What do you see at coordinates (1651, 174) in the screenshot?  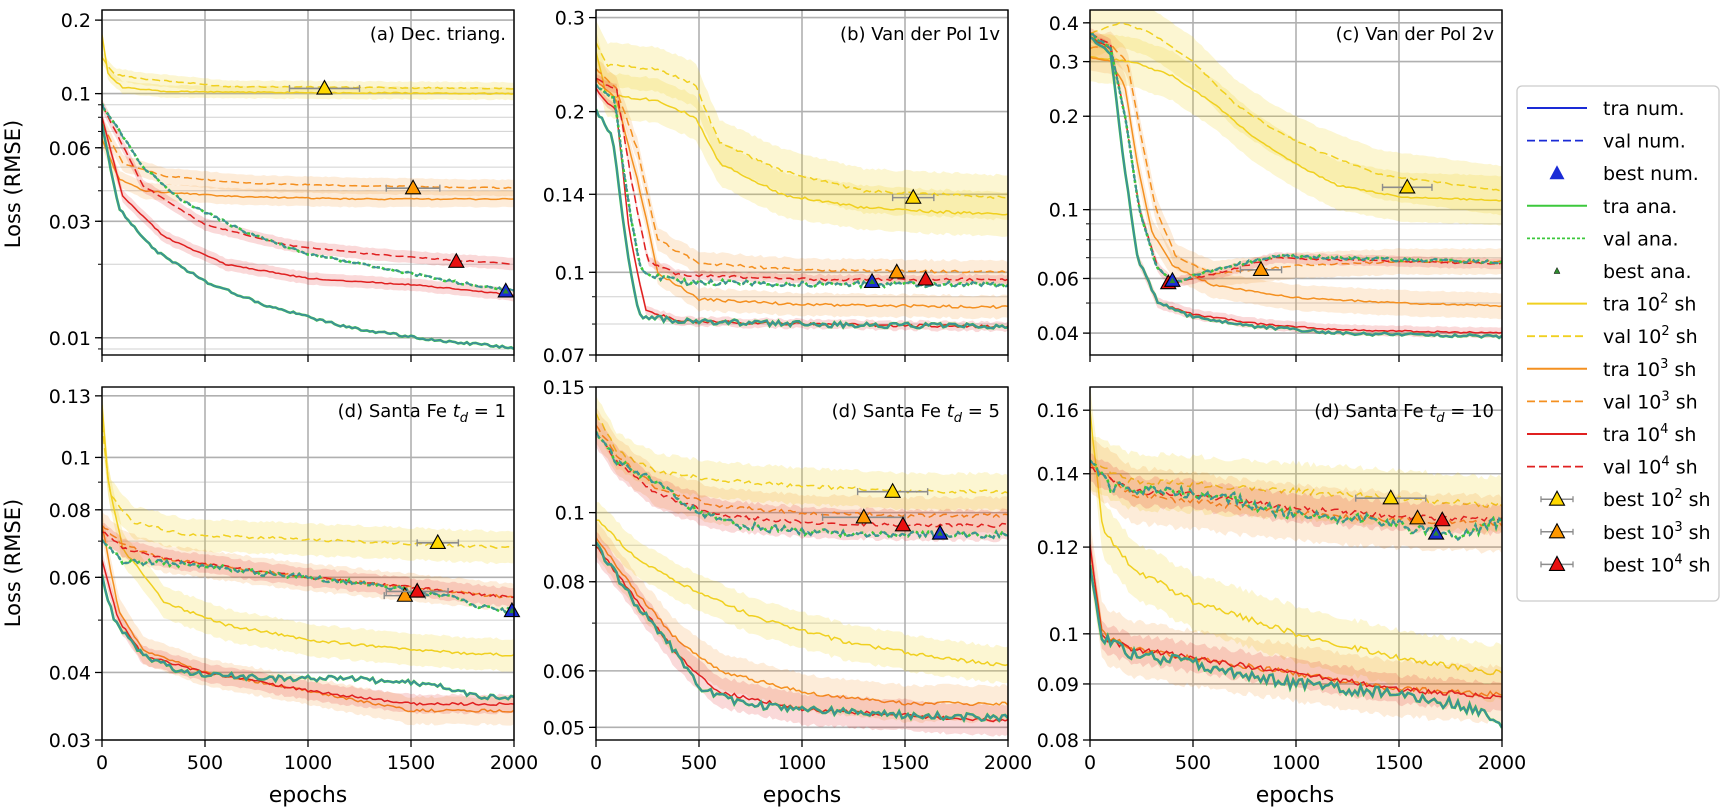 I see `legend-label: best num.` at bounding box center [1651, 174].